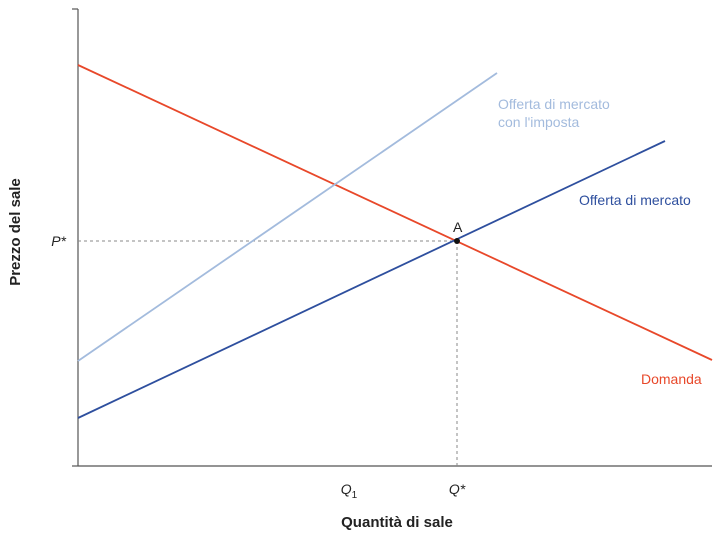 This screenshot has height=536, width=718. What do you see at coordinates (554, 113) in the screenshot?
I see `series-label-3: Offerta di mercato con l'imposta` at bounding box center [554, 113].